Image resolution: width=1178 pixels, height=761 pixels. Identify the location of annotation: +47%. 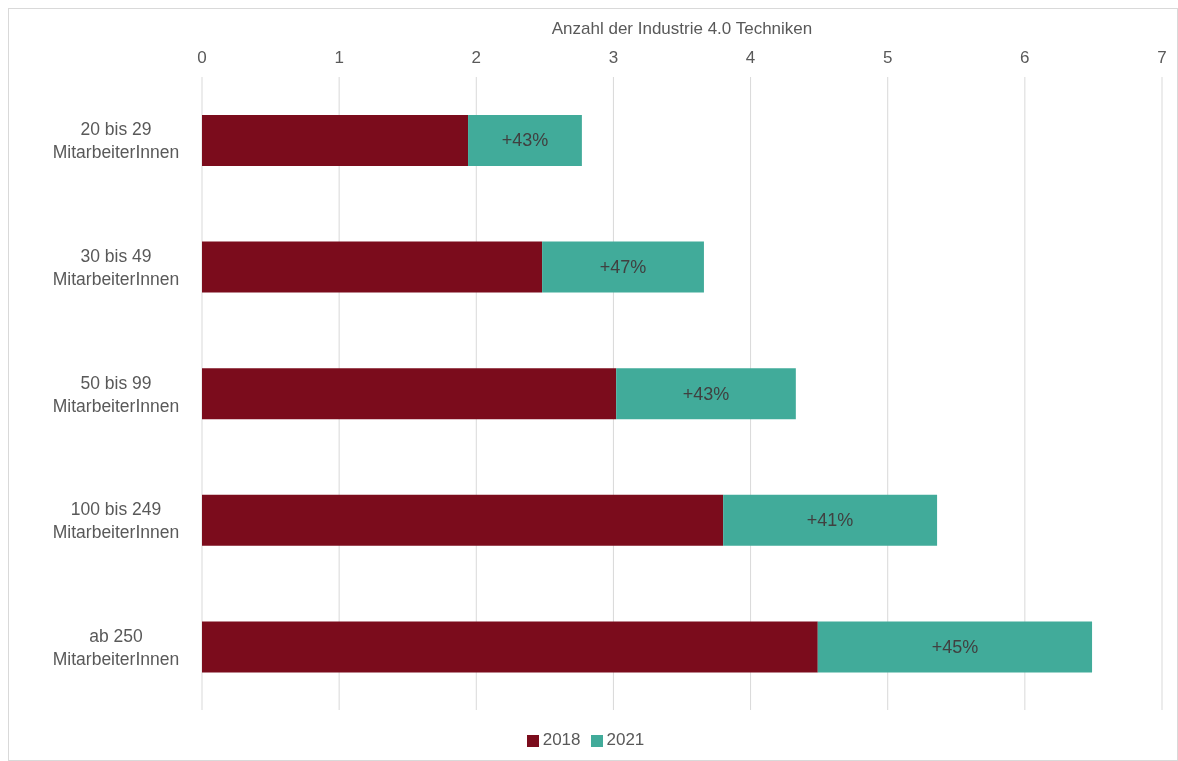
(623, 267).